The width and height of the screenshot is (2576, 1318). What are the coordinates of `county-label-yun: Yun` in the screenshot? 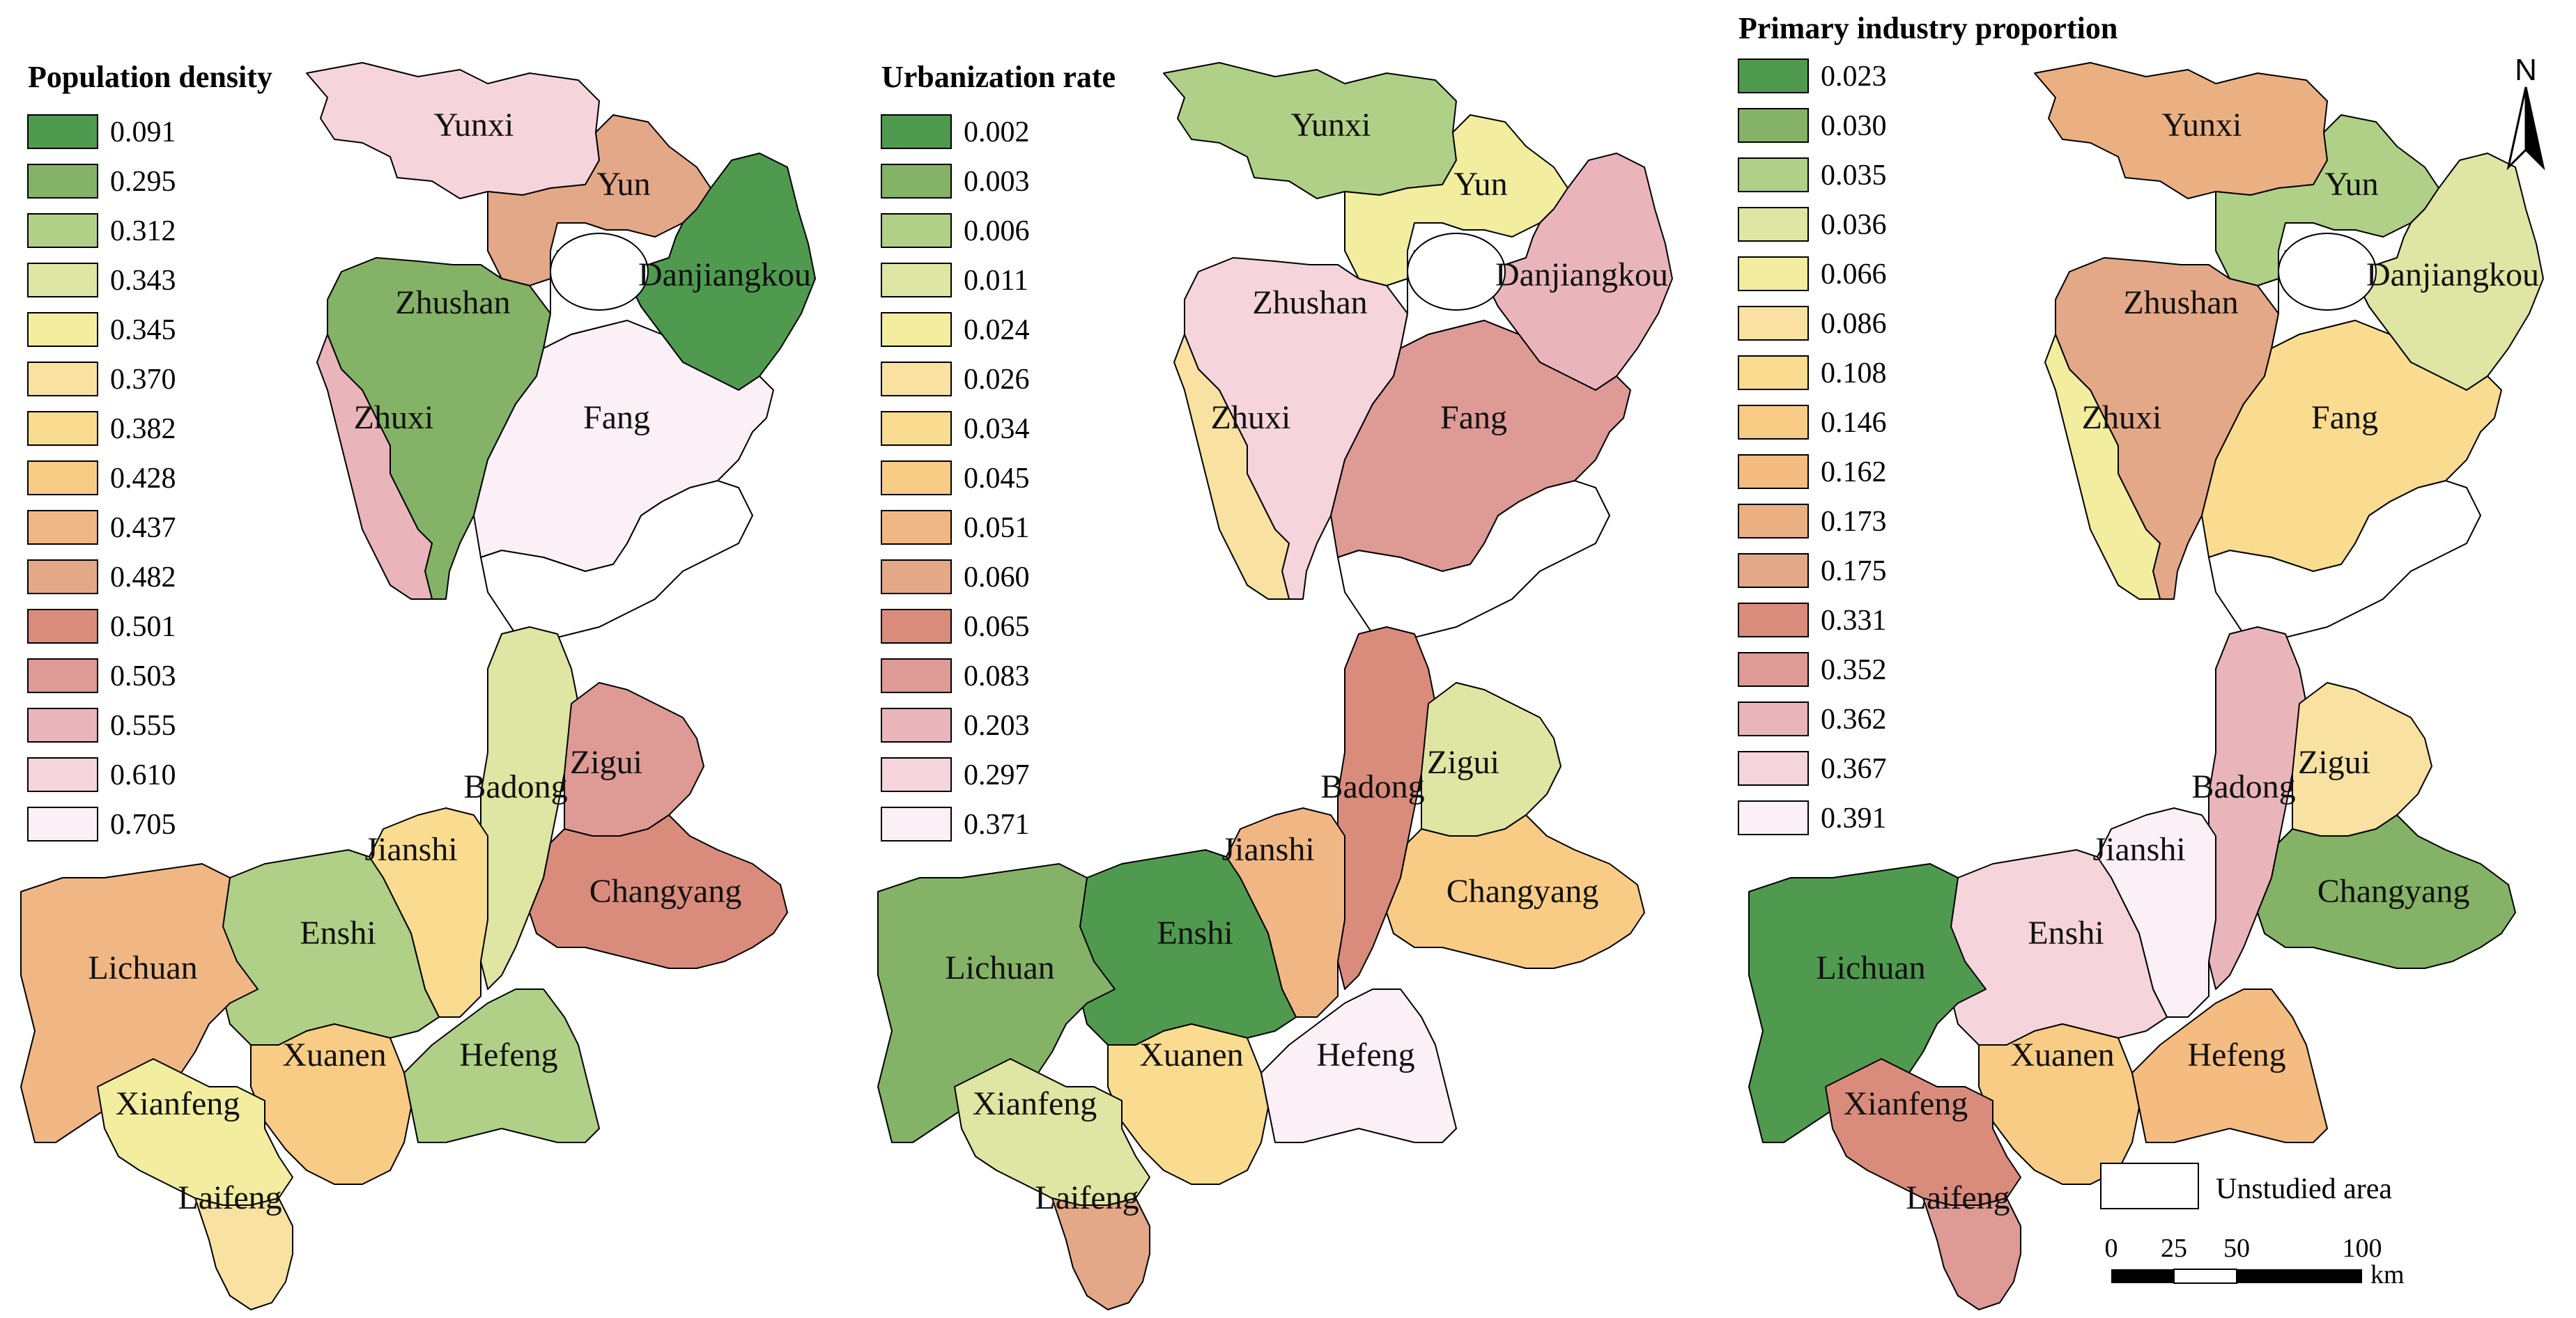 It's located at (2351, 185).